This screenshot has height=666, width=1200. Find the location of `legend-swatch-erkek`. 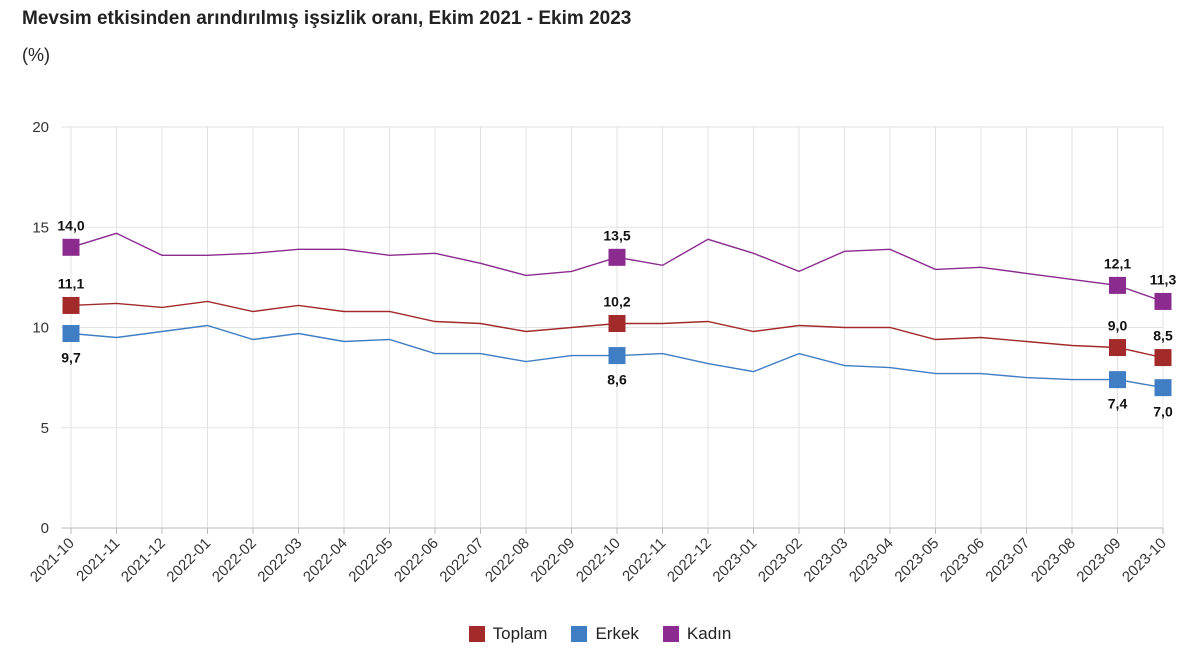

legend-swatch-erkek is located at coordinates (579, 634).